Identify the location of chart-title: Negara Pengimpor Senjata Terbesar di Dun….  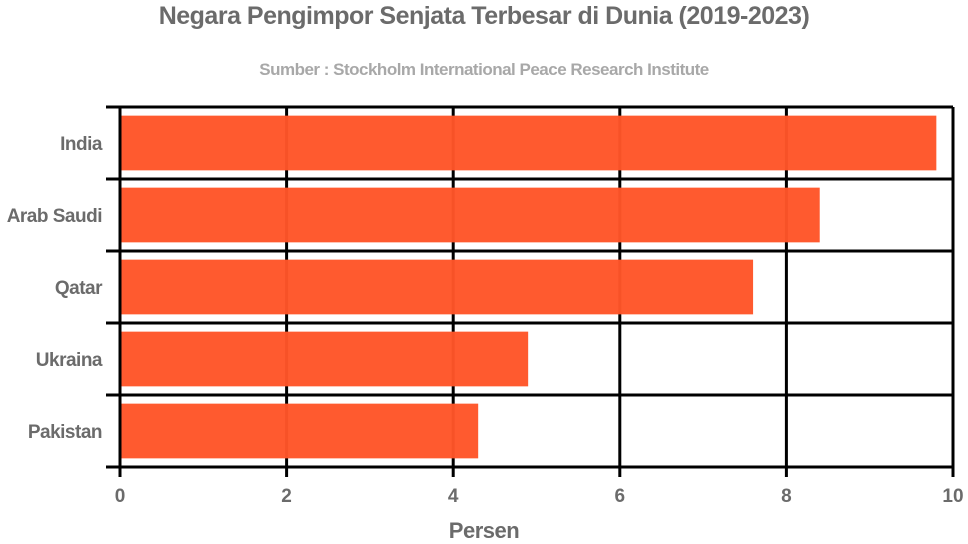
(484, 16).